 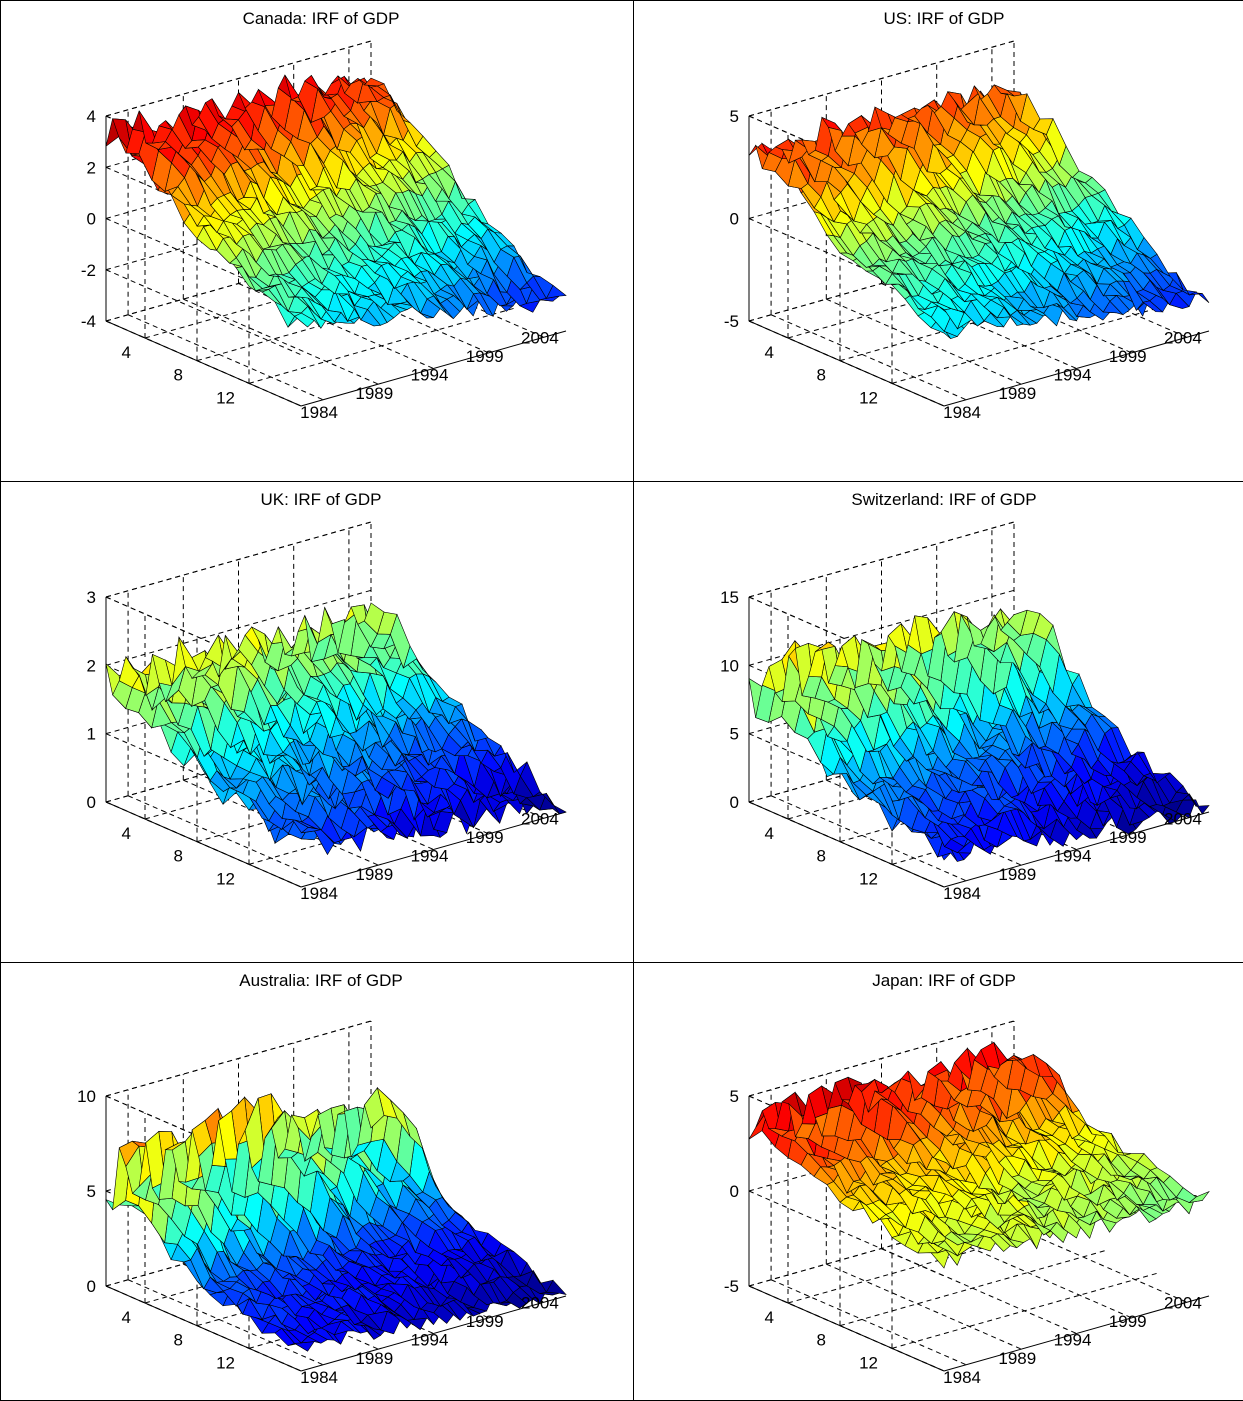 I want to click on z-tick-label: -2, so click(x=88, y=270).